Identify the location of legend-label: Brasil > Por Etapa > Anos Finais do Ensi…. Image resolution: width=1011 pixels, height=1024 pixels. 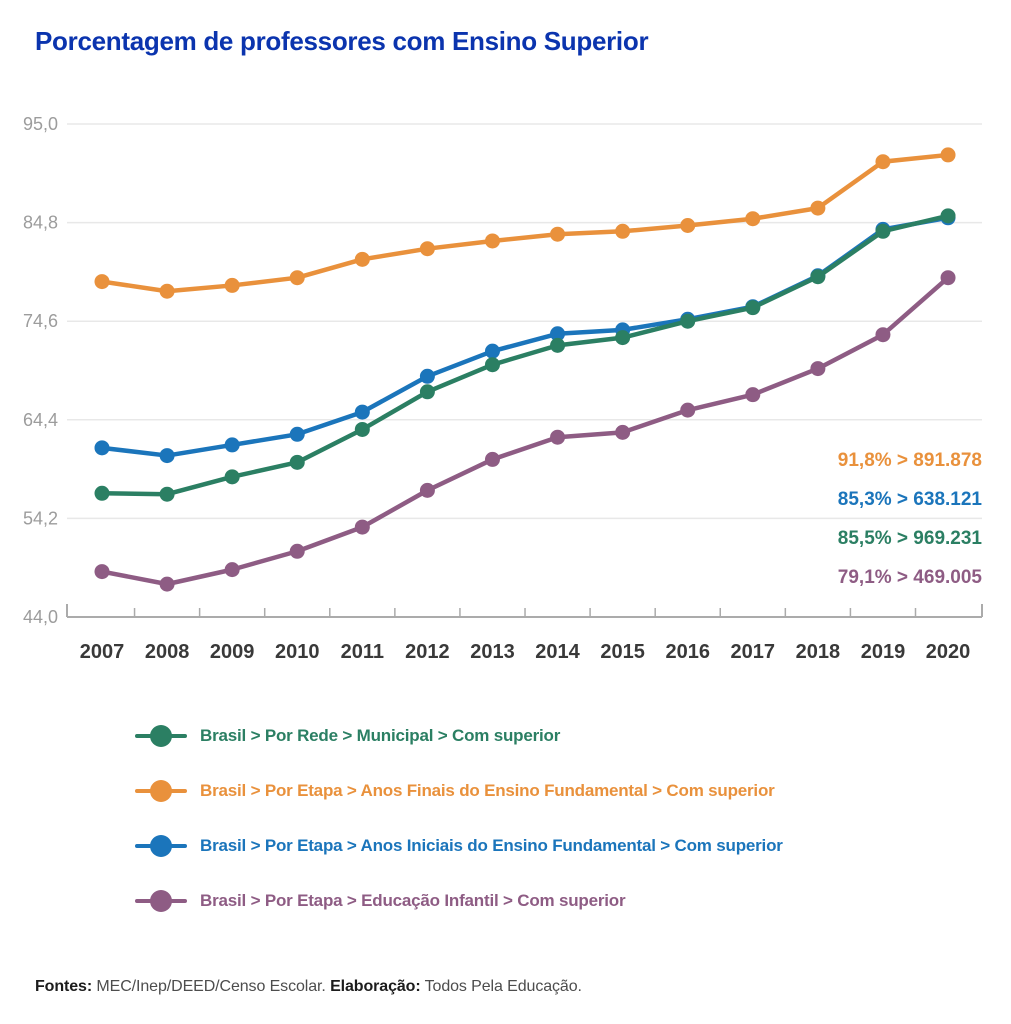
(487, 790).